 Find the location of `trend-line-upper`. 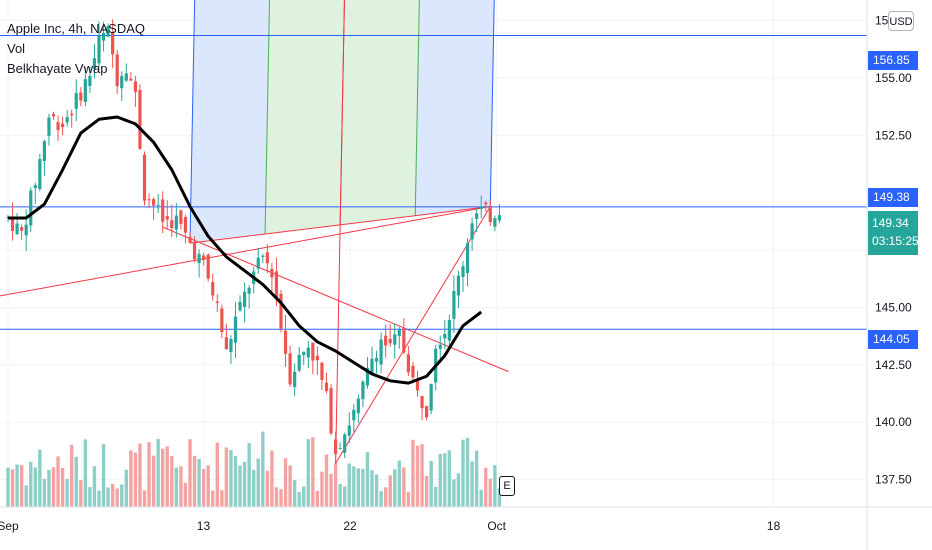

trend-line-upper is located at coordinates (245, 251).